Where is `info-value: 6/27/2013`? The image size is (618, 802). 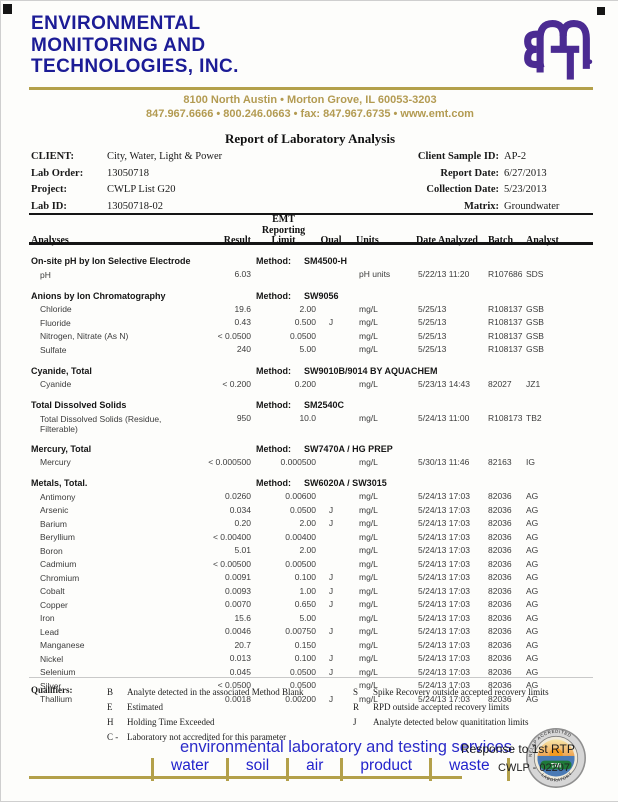 info-value: 6/27/2013 is located at coordinates (525, 173).